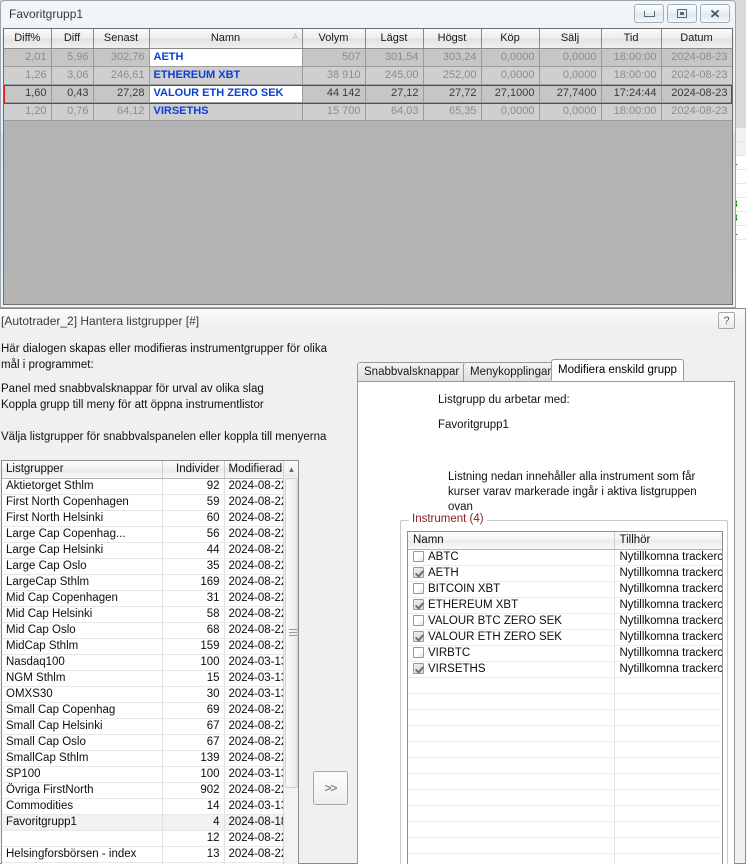 This screenshot has width=746, height=864. I want to click on scroll-up-icon: ▲, so click(291, 469).